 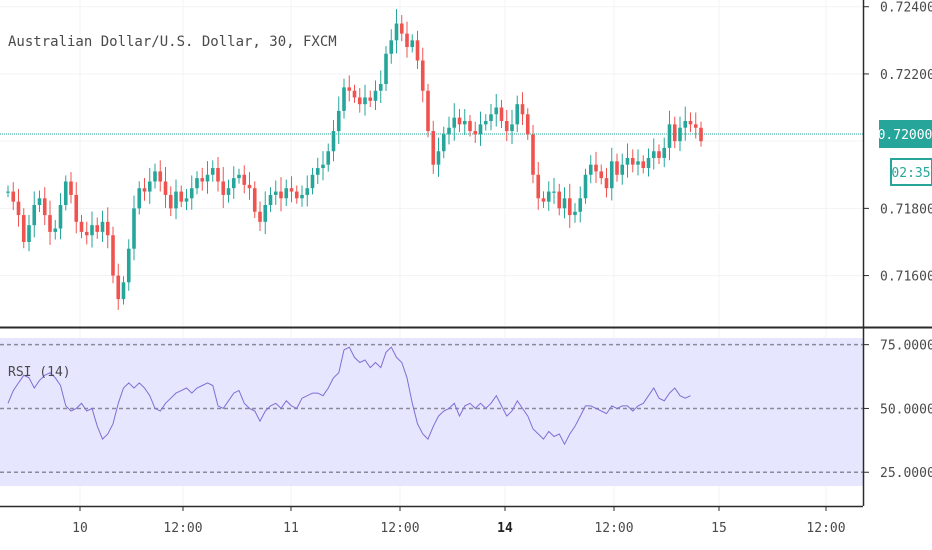 I want to click on rsi-scale: 75.0000 50.0000 25.0000, so click(x=897, y=410).